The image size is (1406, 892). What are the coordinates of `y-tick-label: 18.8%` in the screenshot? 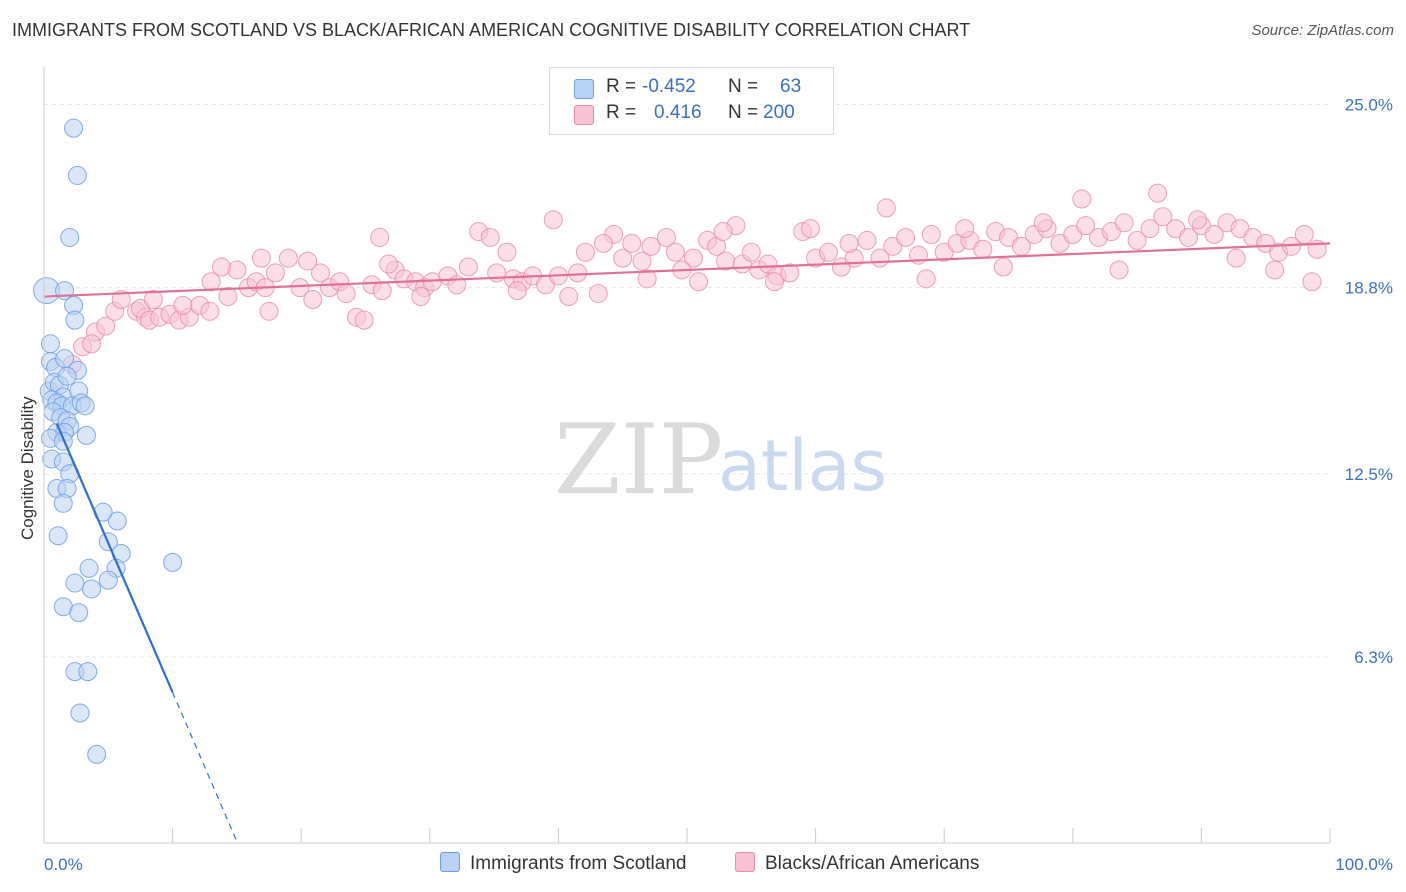 It's located at (1369, 288).